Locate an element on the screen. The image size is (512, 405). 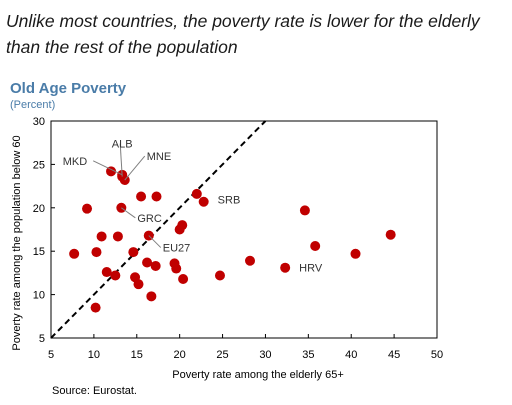
source-note: Source: Eurostat. is located at coordinates (94, 391).